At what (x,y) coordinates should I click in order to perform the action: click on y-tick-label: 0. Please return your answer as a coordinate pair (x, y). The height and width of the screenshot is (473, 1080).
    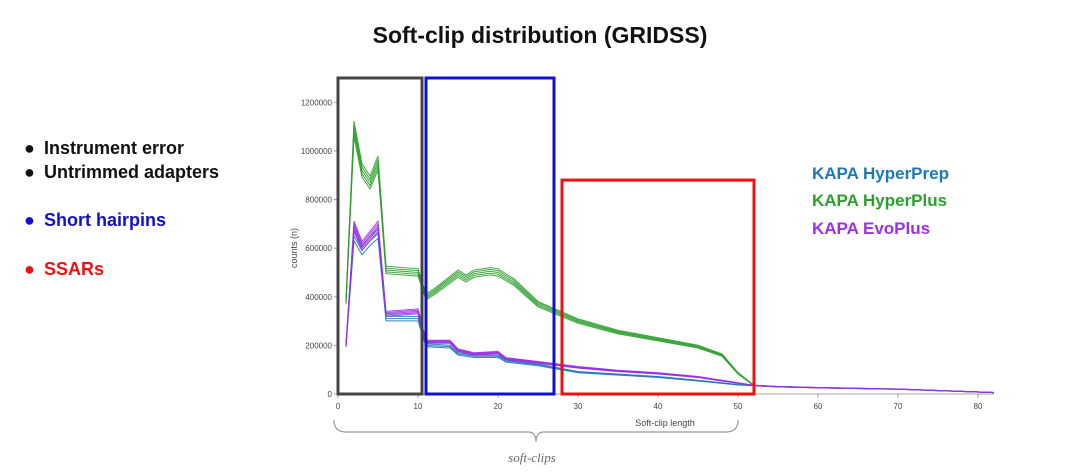
    Looking at the image, I should click on (330, 394).